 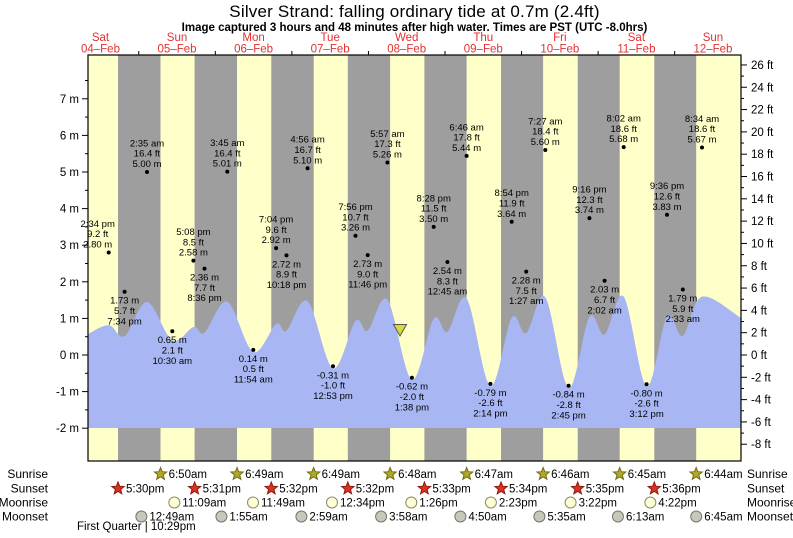 What do you see at coordinates (276, 220) in the screenshot?
I see `tide-point-label: 7:04 pm` at bounding box center [276, 220].